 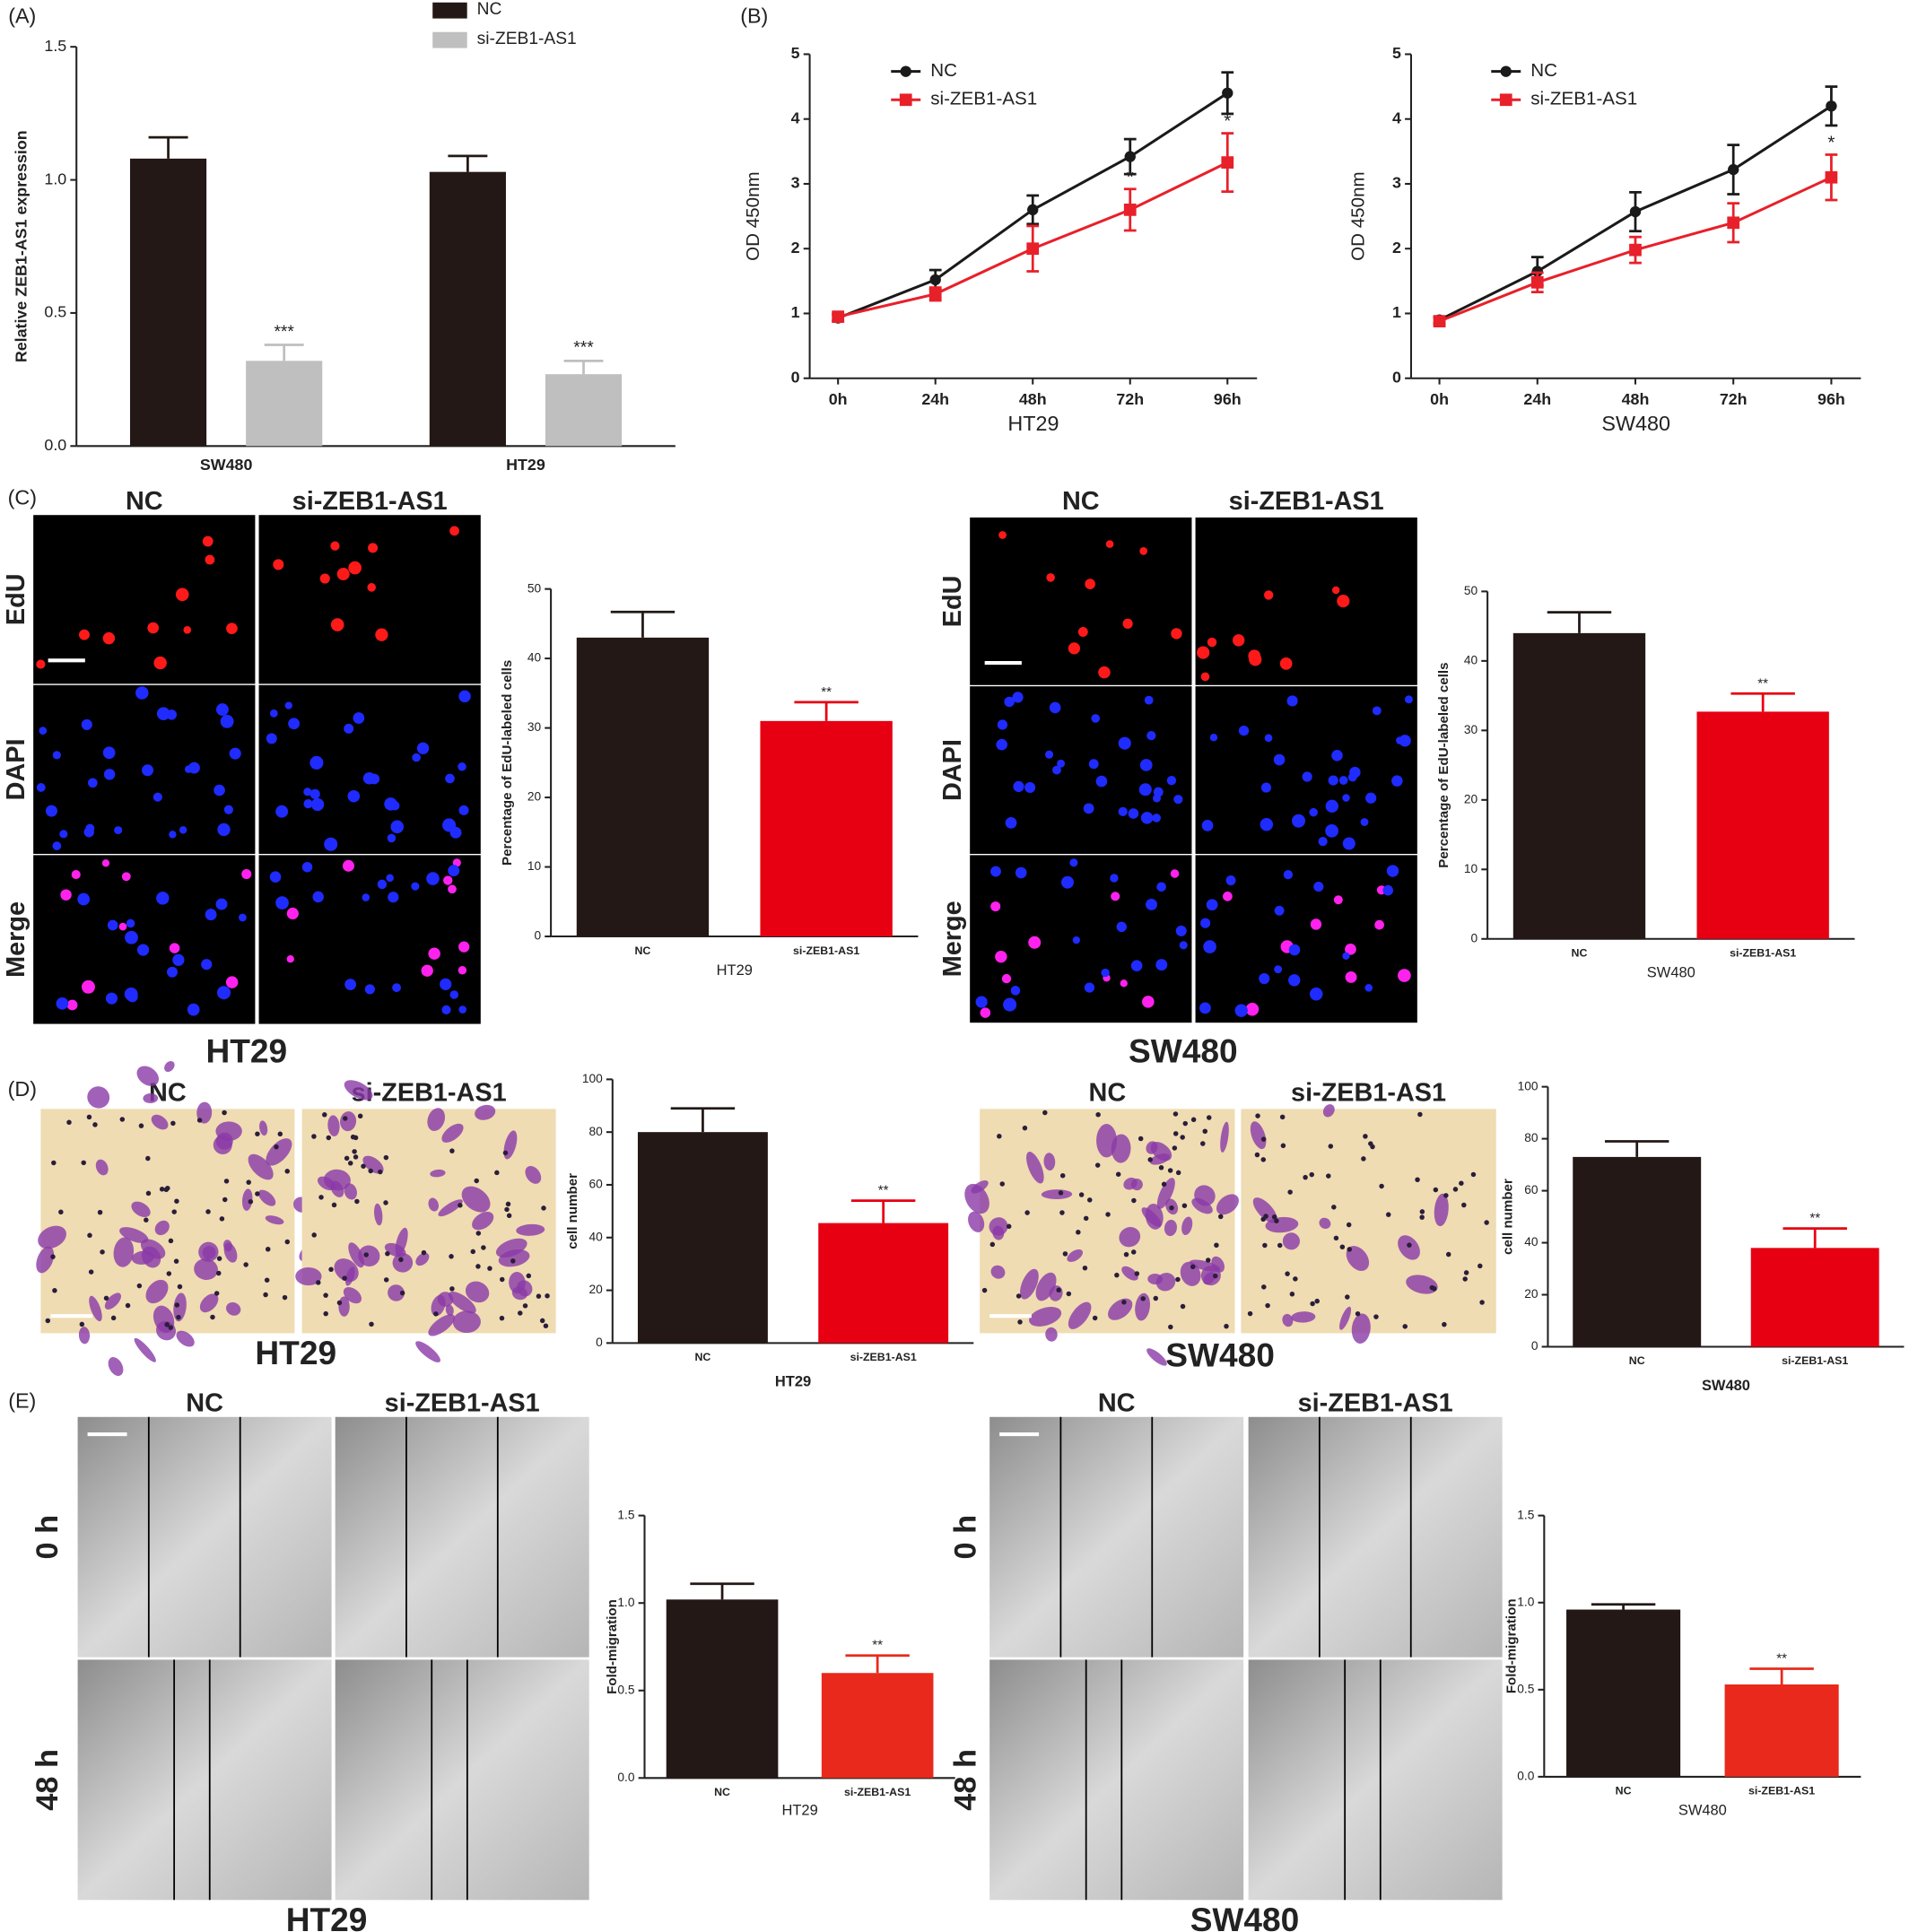 I want to click on y-tick-label: 3, so click(x=795, y=183).